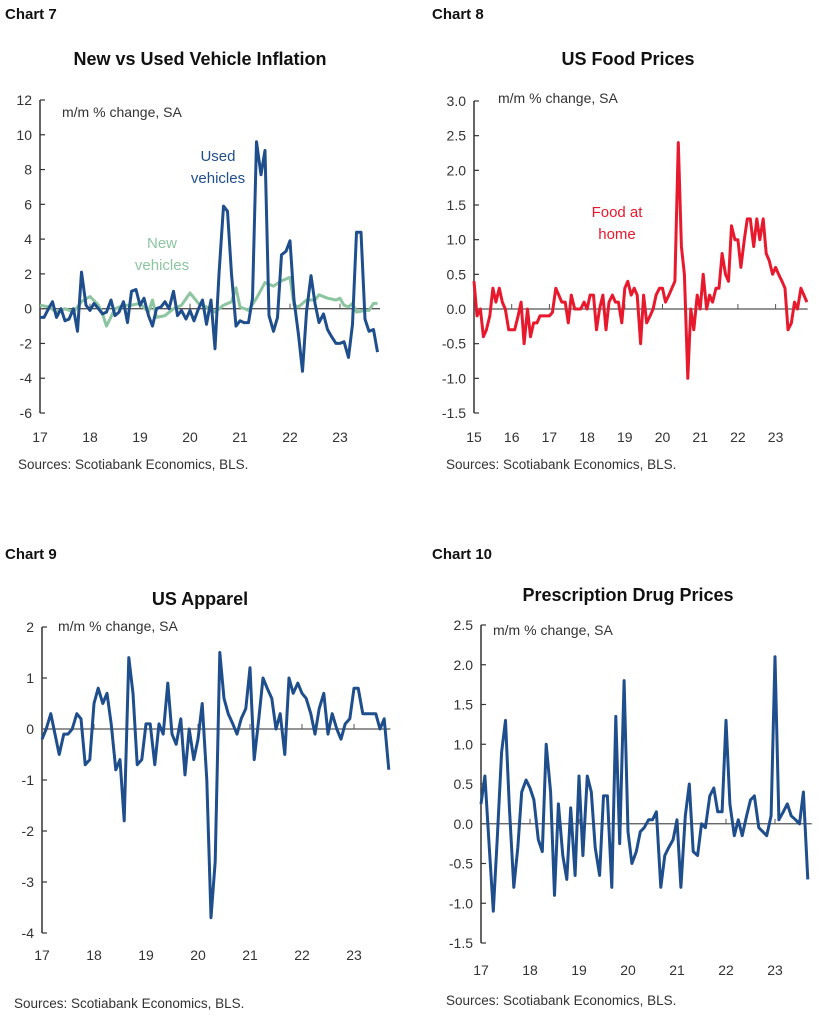  I want to click on chart-10-title: Prescription Drug Prices, so click(628, 595).